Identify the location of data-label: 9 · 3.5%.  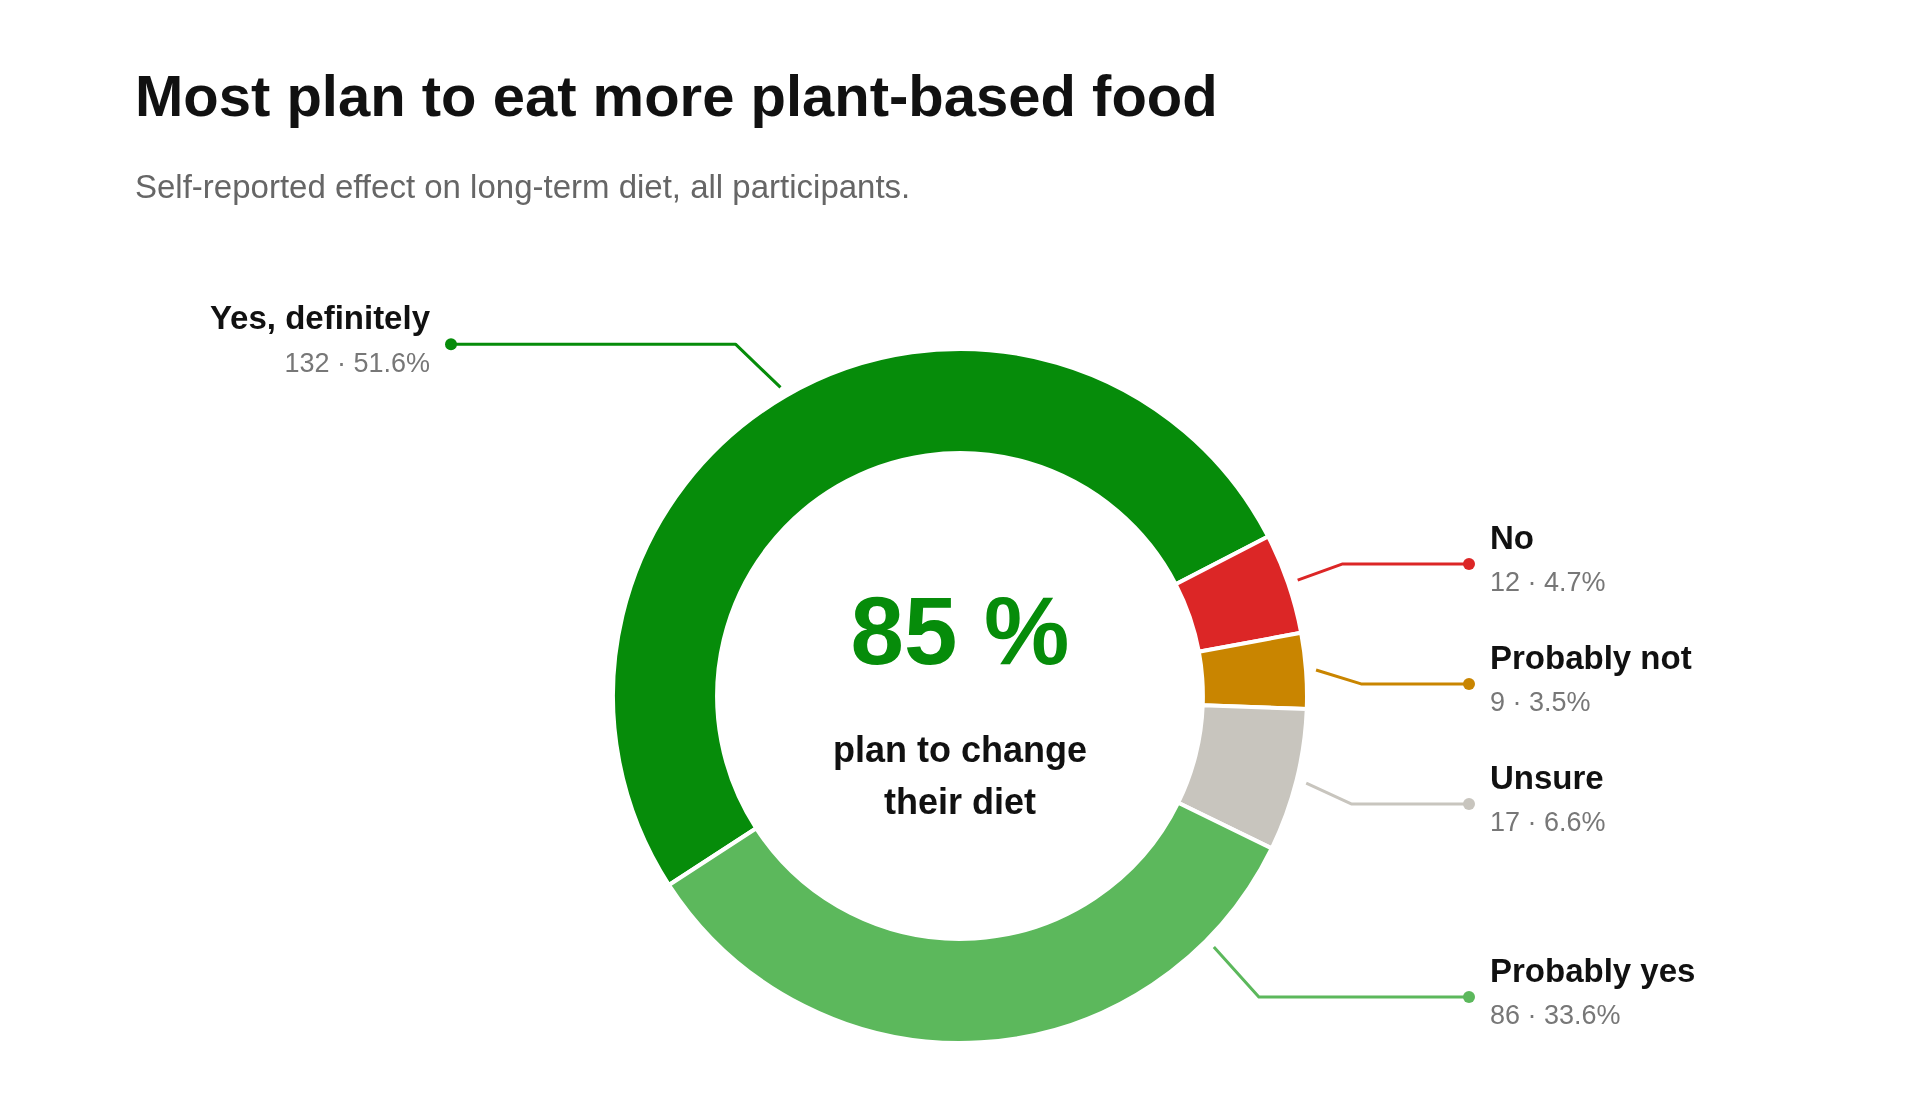
(1540, 702).